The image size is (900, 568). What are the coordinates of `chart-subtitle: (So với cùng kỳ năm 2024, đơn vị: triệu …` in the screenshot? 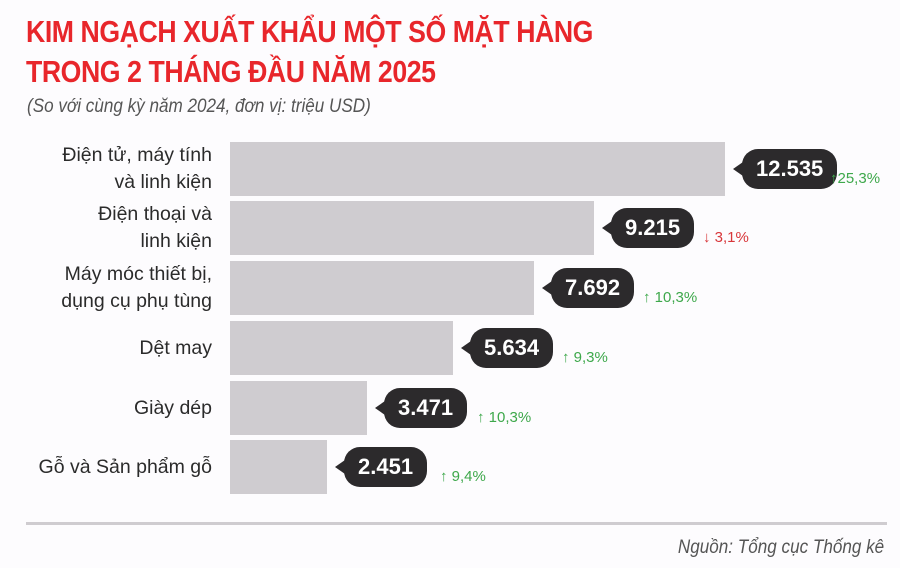 It's located at (199, 106).